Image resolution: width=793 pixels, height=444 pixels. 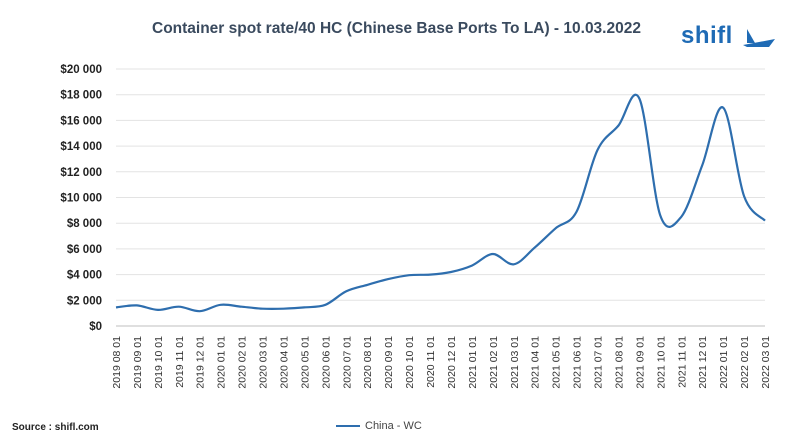 I want to click on y-tick-label: $0, so click(x=95, y=327).